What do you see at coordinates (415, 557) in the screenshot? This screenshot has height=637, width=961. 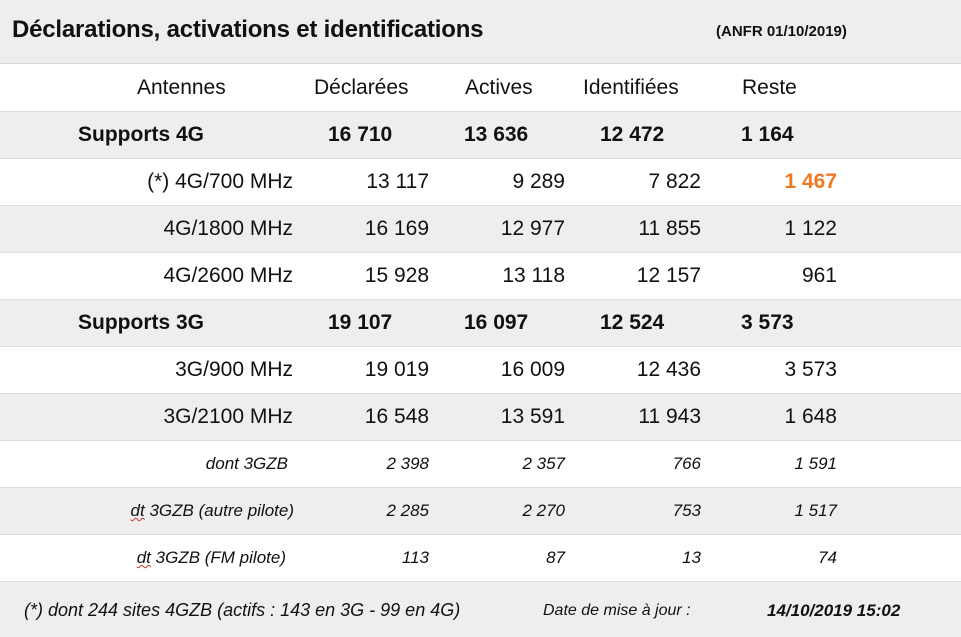 I see `cell-declarees: 113` at bounding box center [415, 557].